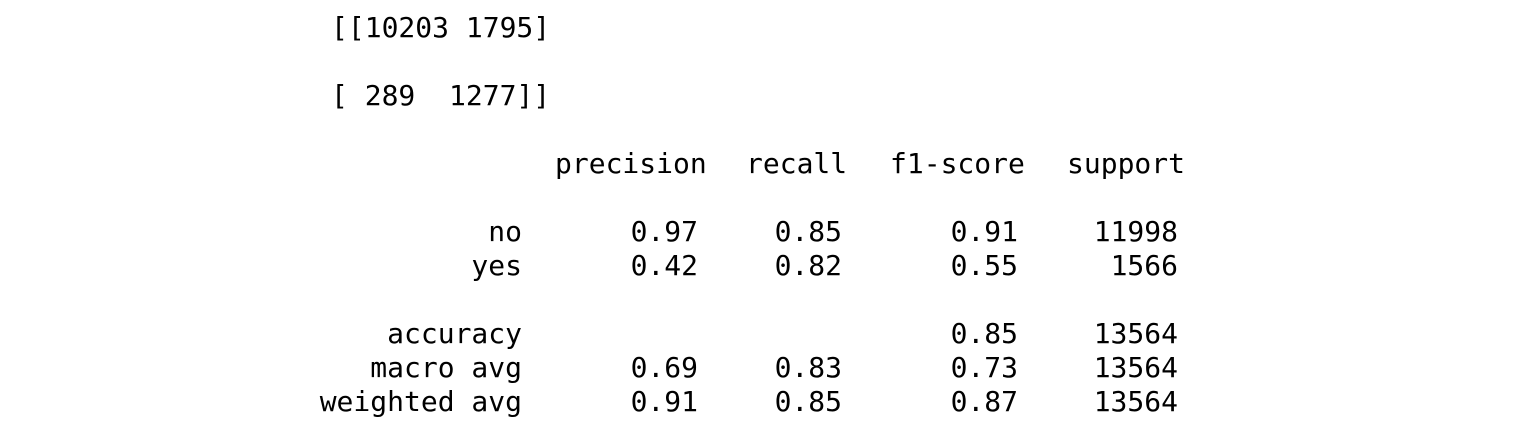  I want to click on header-precision: precision, so click(631, 163).